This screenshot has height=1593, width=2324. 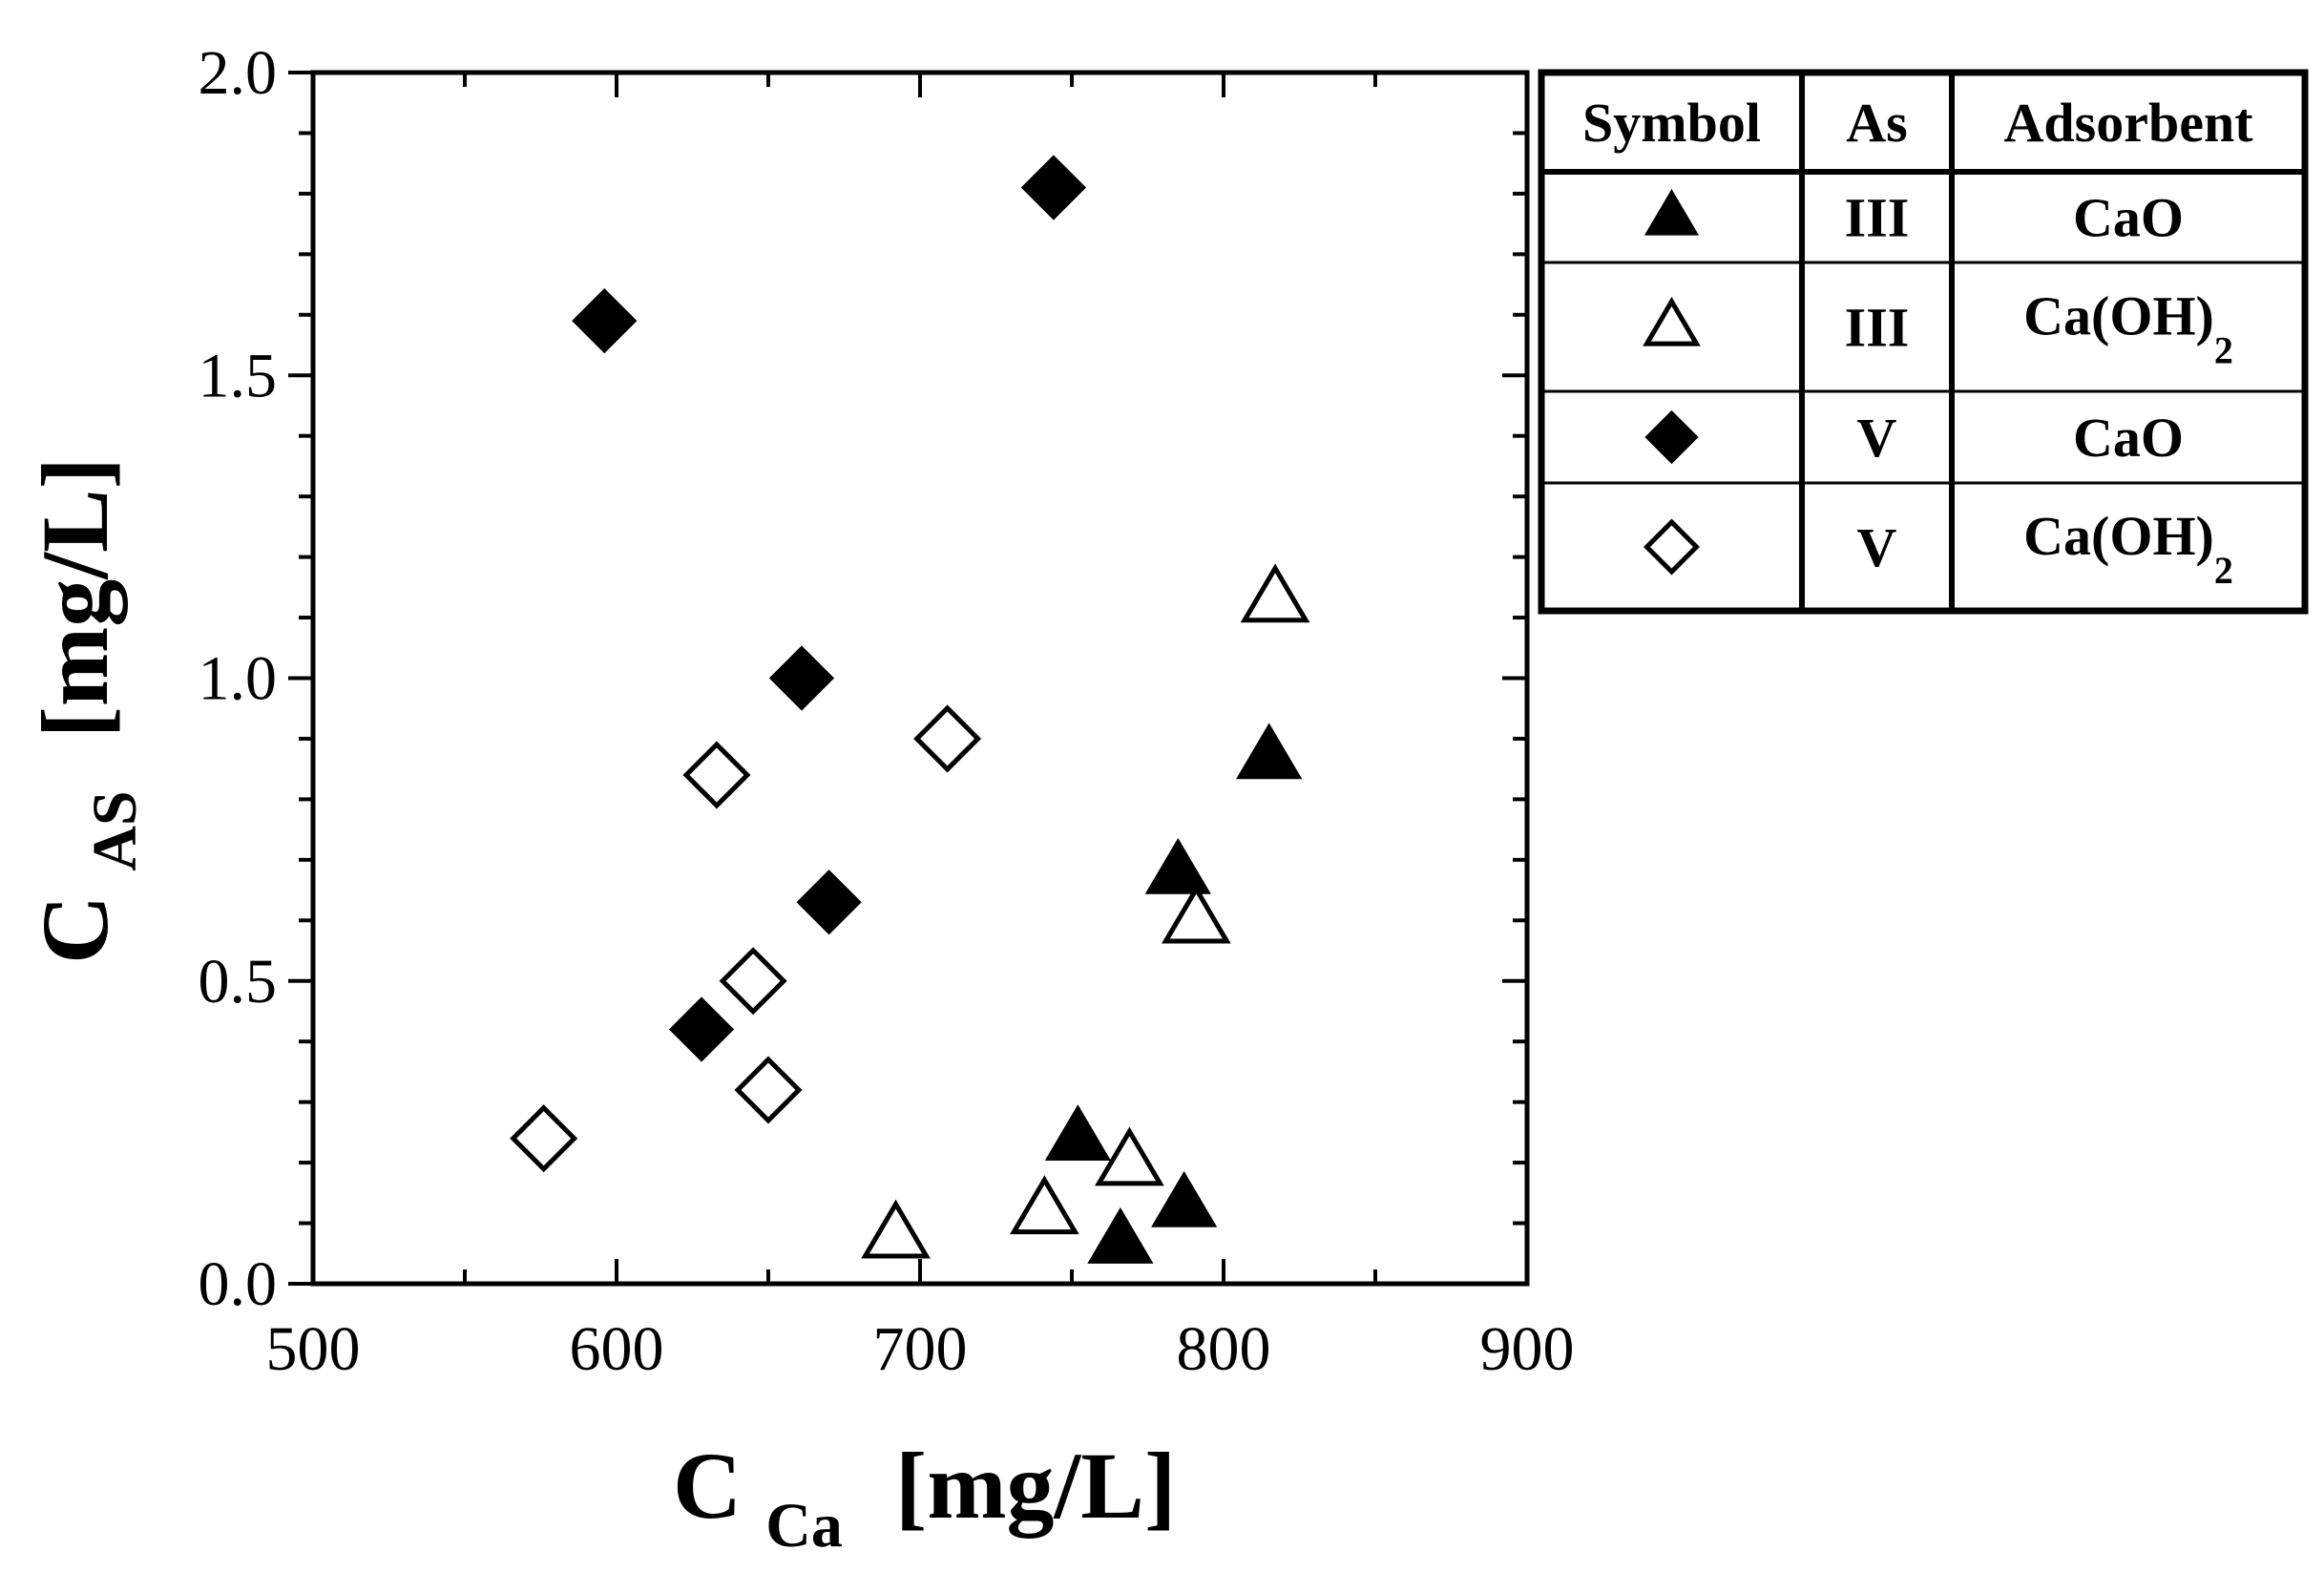 What do you see at coordinates (75, 930) in the screenshot?
I see `y-axis-title-main: C` at bounding box center [75, 930].